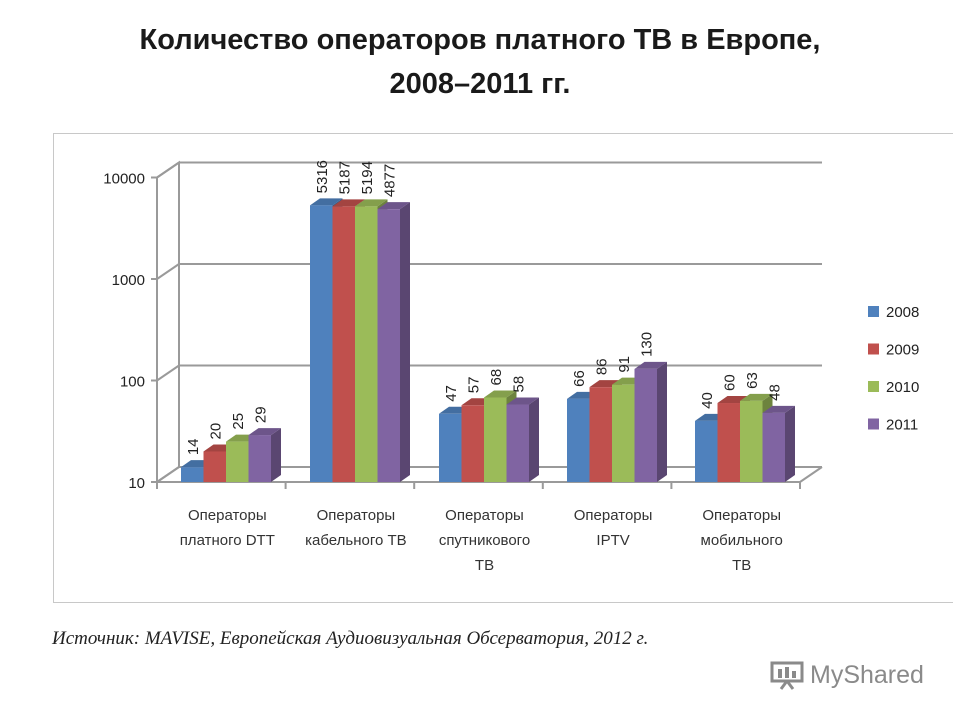 The height and width of the screenshot is (720, 960). Describe the element at coordinates (356, 540) in the screenshot. I see `x-tick-label: кабельного ТВ` at that location.